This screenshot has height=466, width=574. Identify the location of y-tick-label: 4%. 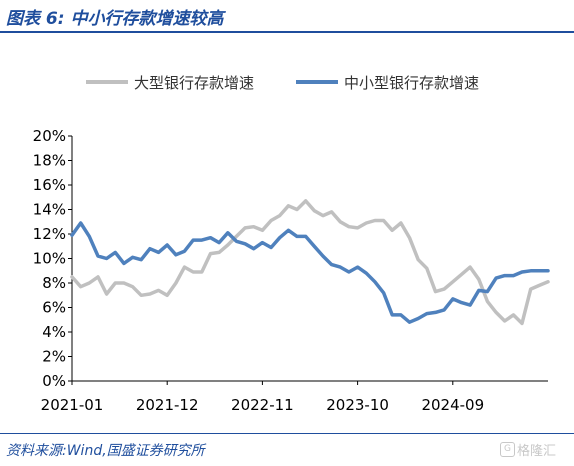
(54, 332).